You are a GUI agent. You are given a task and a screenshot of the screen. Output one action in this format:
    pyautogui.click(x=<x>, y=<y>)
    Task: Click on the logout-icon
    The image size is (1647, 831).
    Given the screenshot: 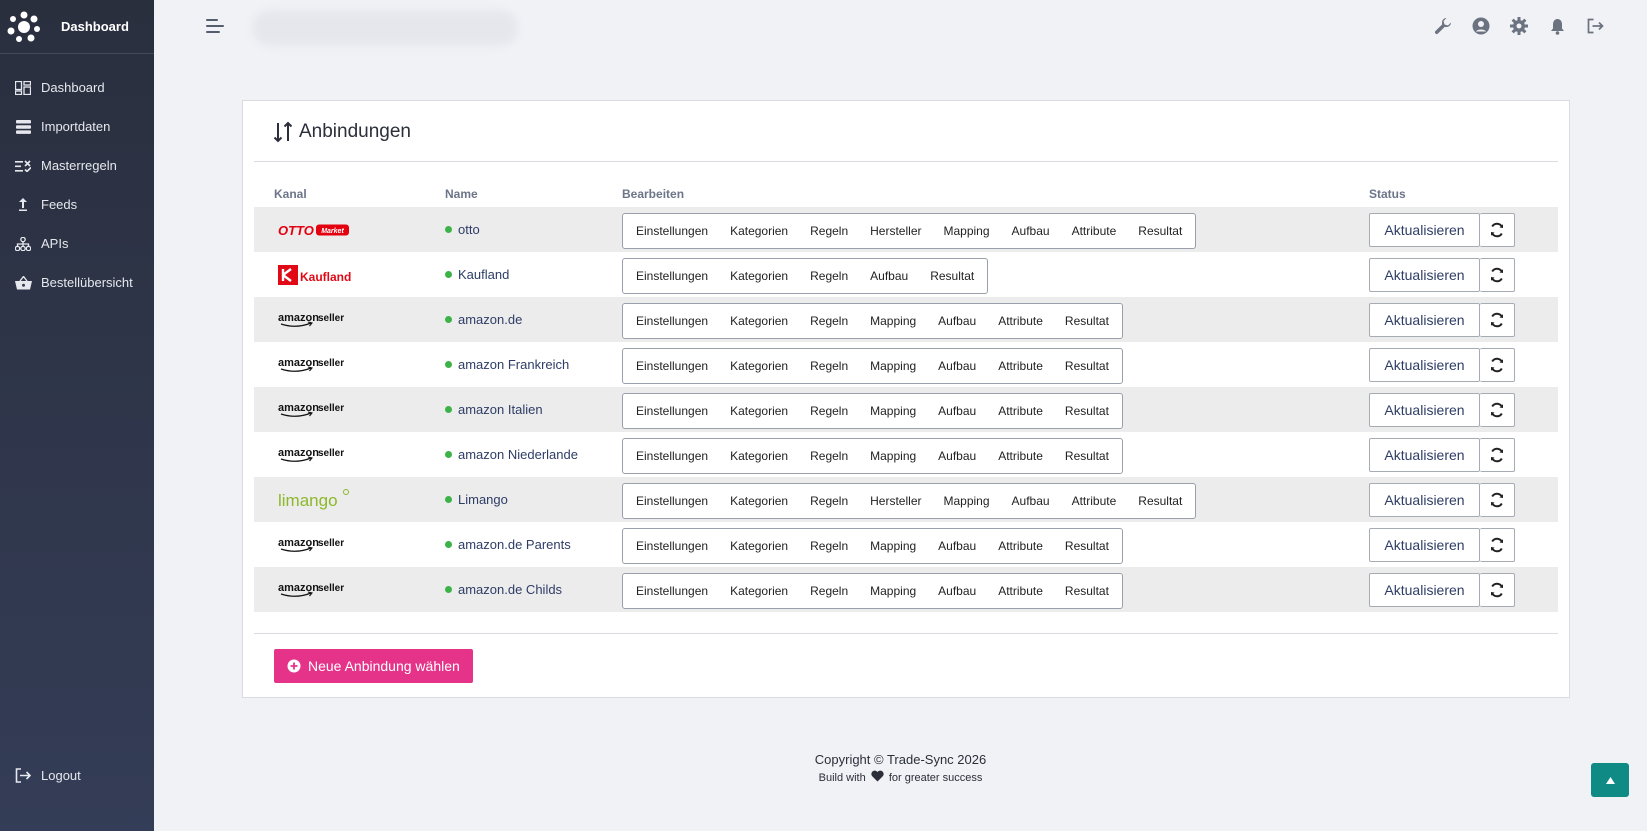 What is the action you would take?
    pyautogui.click(x=1595, y=26)
    